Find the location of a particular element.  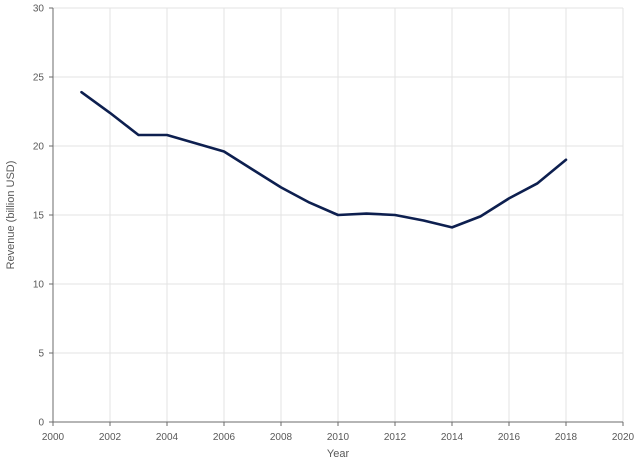

x-tick-label: 2014 is located at coordinates (452, 437).